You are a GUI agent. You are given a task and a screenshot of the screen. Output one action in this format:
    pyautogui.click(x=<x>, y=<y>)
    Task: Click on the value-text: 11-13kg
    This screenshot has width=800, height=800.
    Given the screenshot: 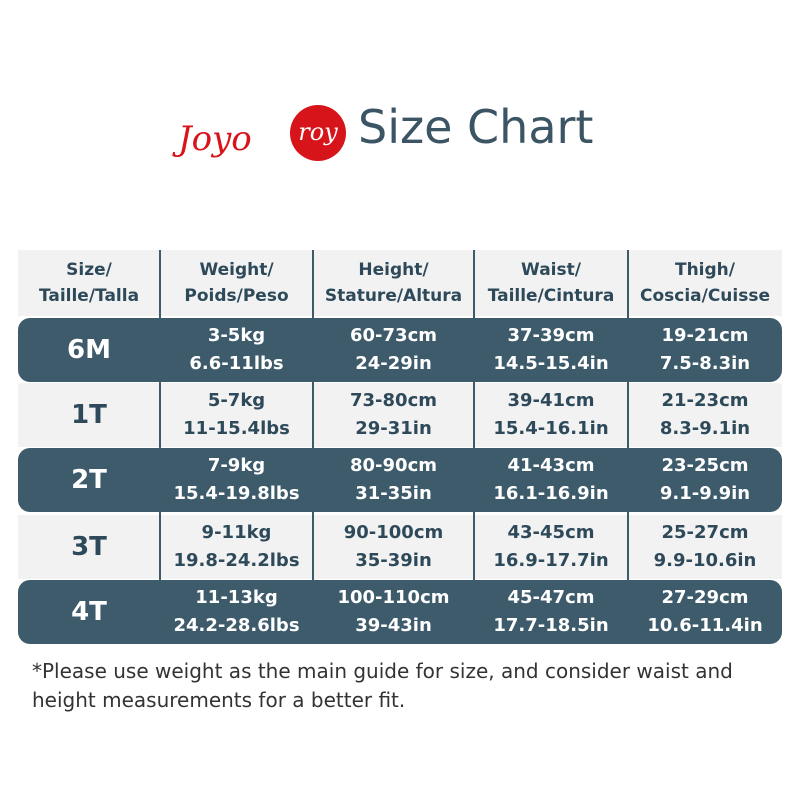 What is the action you would take?
    pyautogui.click(x=236, y=597)
    